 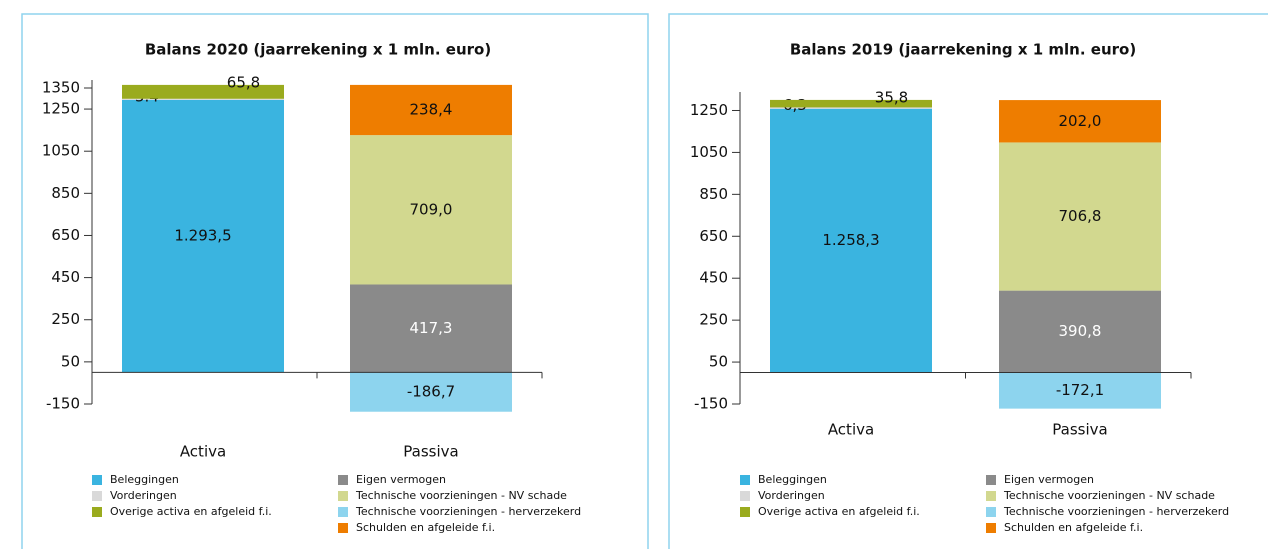 I want to click on value-label: 202,0, so click(x=1080, y=121).